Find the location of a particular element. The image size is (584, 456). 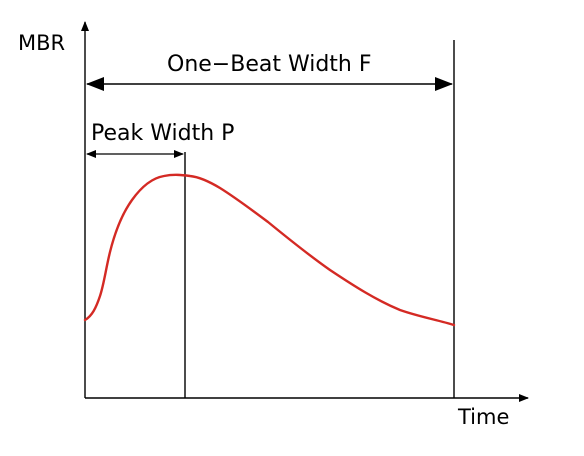

peak-width-label: Peak Width P is located at coordinates (162, 133).